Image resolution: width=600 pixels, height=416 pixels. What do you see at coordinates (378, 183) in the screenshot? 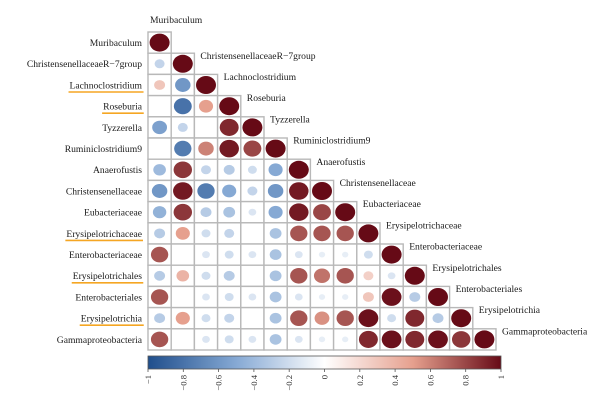
I see `diagonal-label: Christensenellaceae` at bounding box center [378, 183].